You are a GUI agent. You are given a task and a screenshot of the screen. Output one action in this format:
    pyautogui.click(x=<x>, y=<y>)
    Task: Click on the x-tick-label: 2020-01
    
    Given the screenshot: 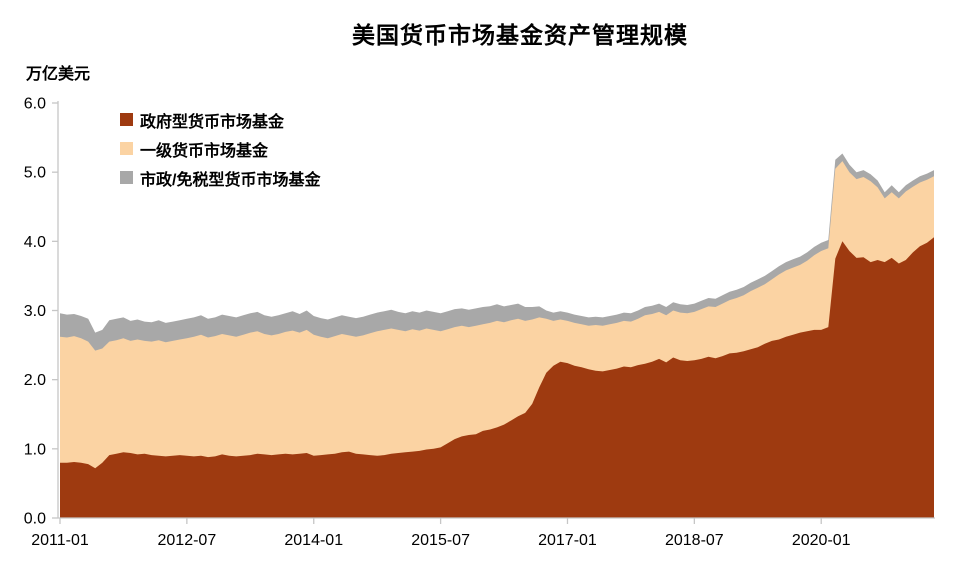 What is the action you would take?
    pyautogui.click(x=821, y=540)
    